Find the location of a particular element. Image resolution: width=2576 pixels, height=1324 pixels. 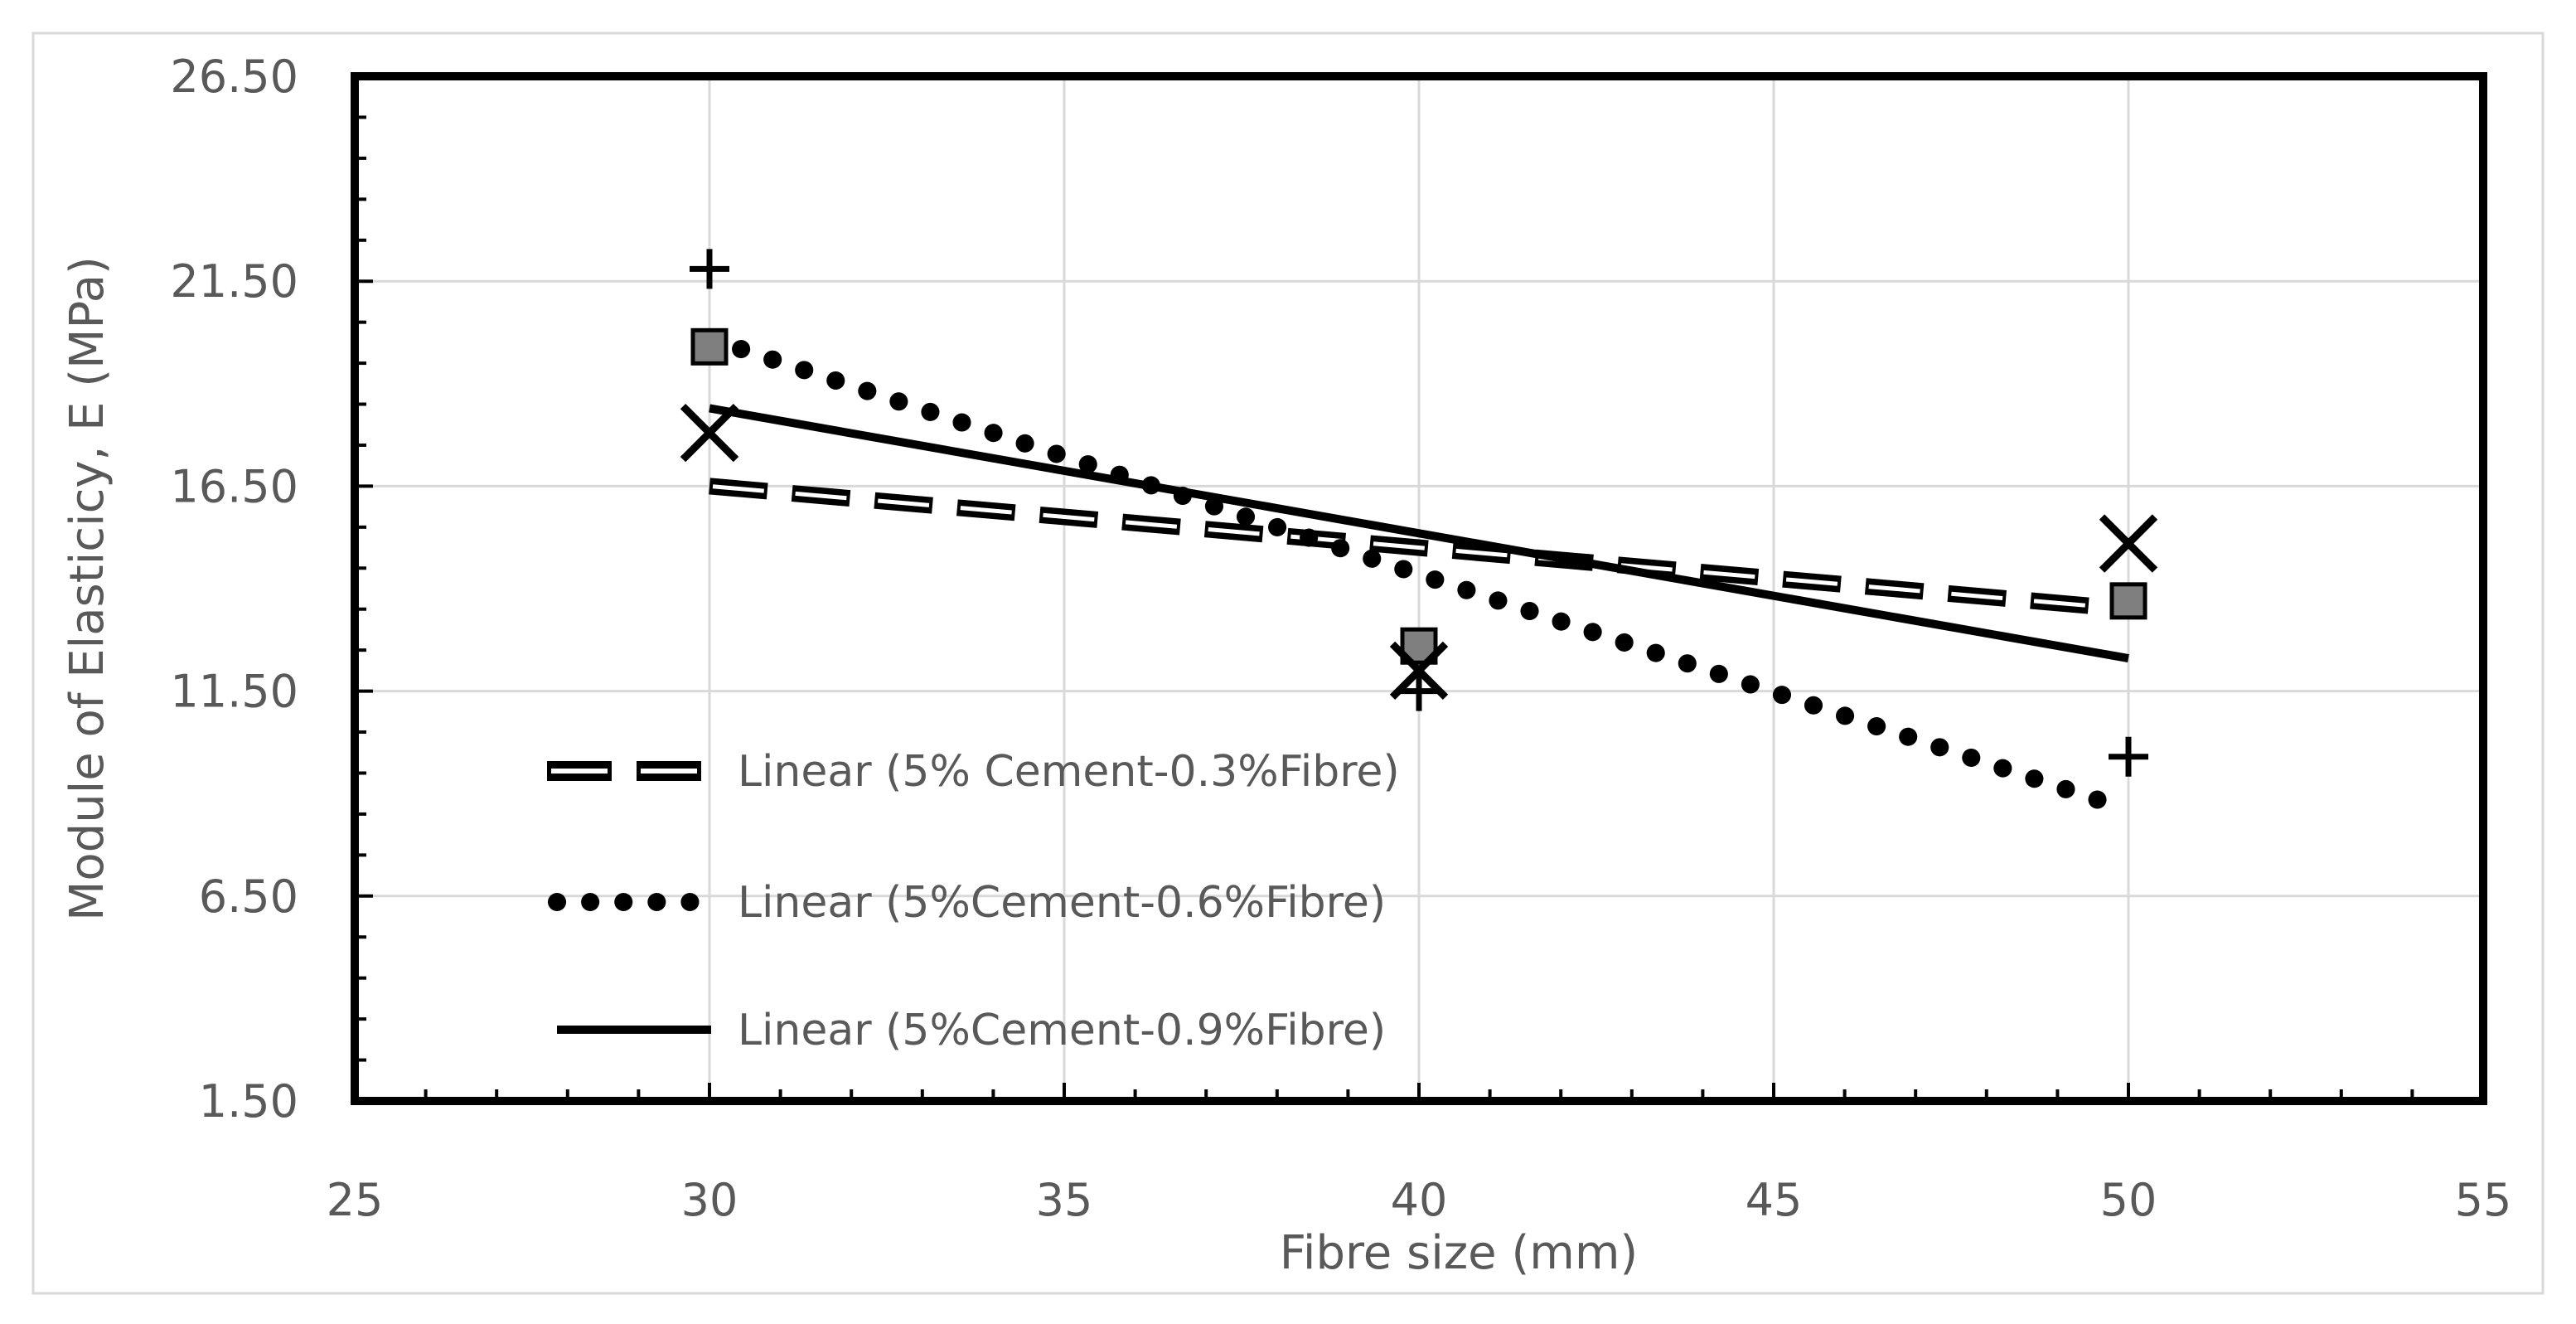

y-tick-label: 11.50 is located at coordinates (234, 692).